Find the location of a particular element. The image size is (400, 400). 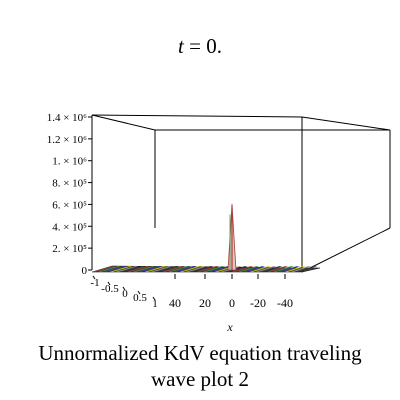

z-tick-label: 1.4 × 10⁶ is located at coordinates (67, 118).